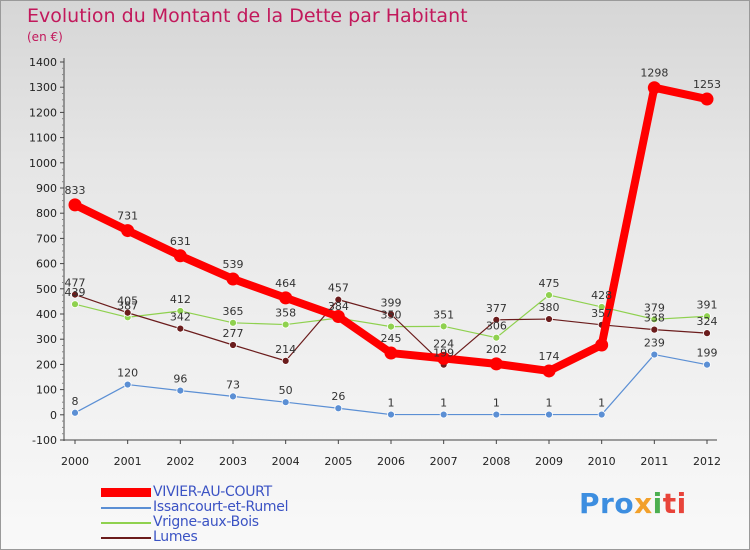  What do you see at coordinates (391, 338) in the screenshot?
I see `series-0-data-label-6: 245` at bounding box center [391, 338].